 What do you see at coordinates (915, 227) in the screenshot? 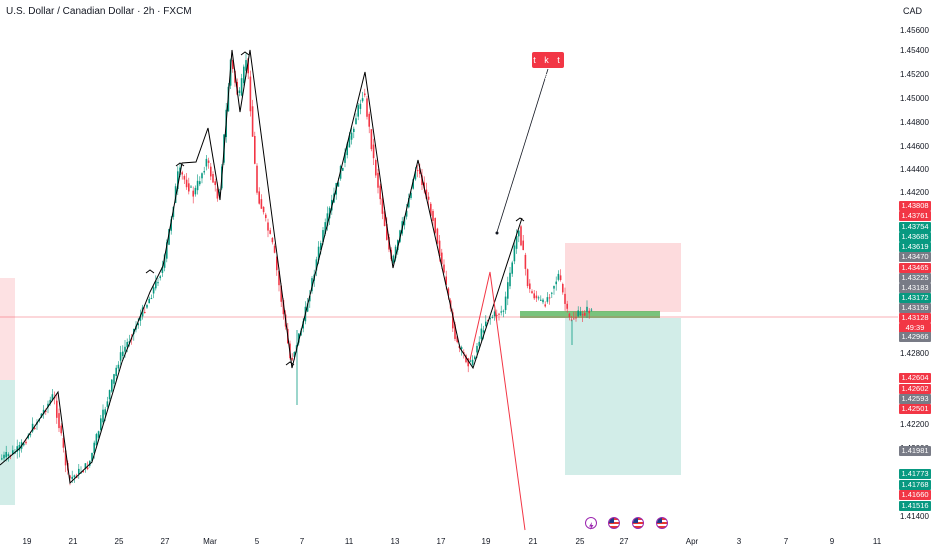
I see `price-label: 1.43754` at bounding box center [915, 227].